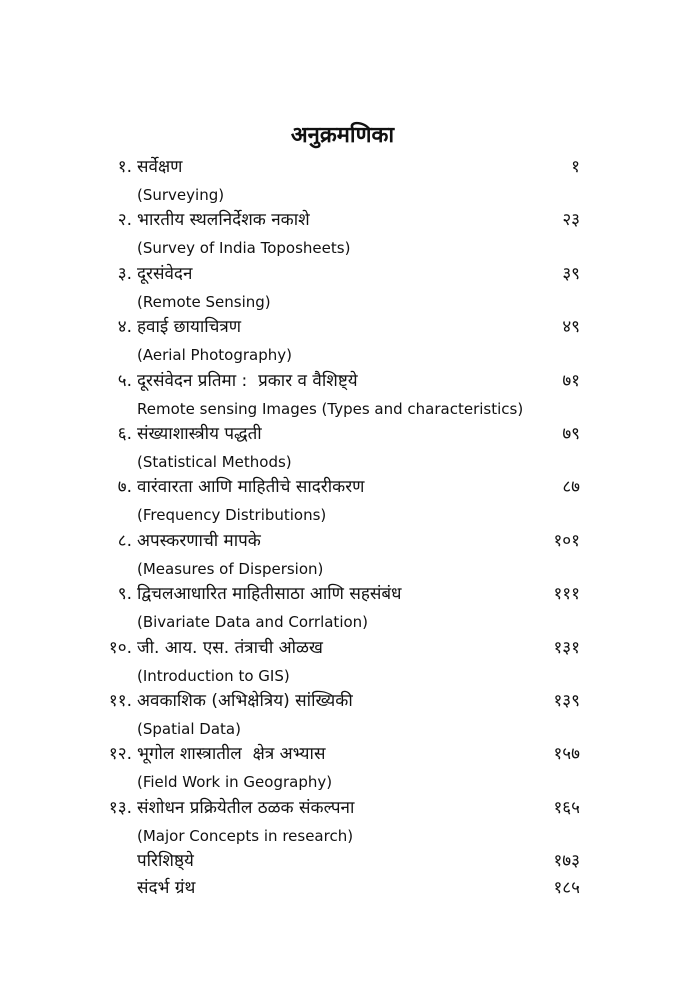 The height and width of the screenshot is (1002, 685). I want to click on entry-title: परिशिष्ठ्ये, so click(165, 861).